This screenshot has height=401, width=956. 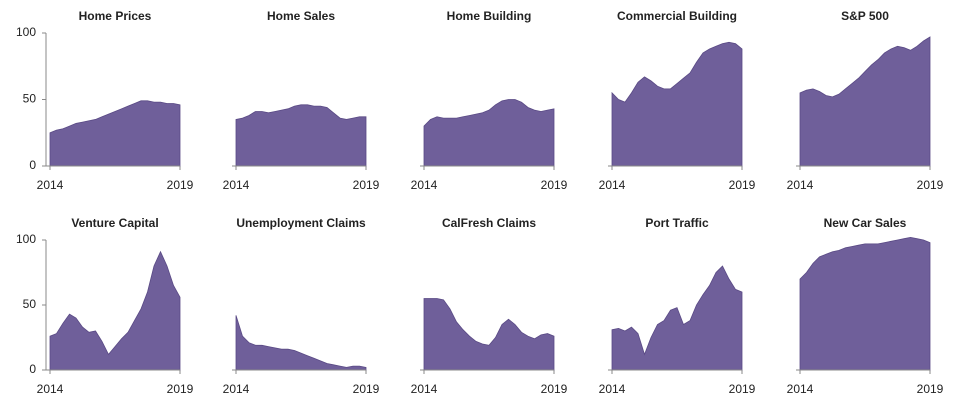 I want to click on chart-title: Home Prices, so click(x=115, y=16).